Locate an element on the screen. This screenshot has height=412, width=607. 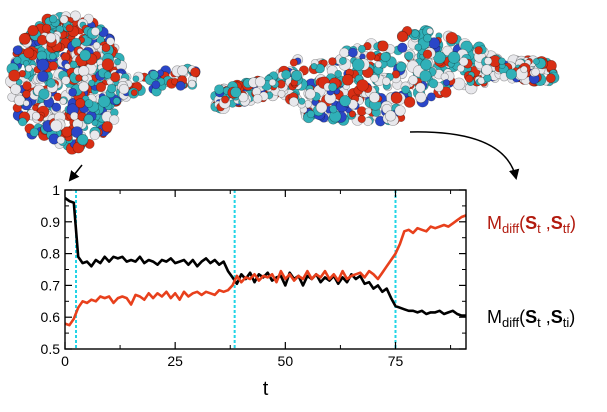
x-axis-label: t is located at coordinates (266, 389).